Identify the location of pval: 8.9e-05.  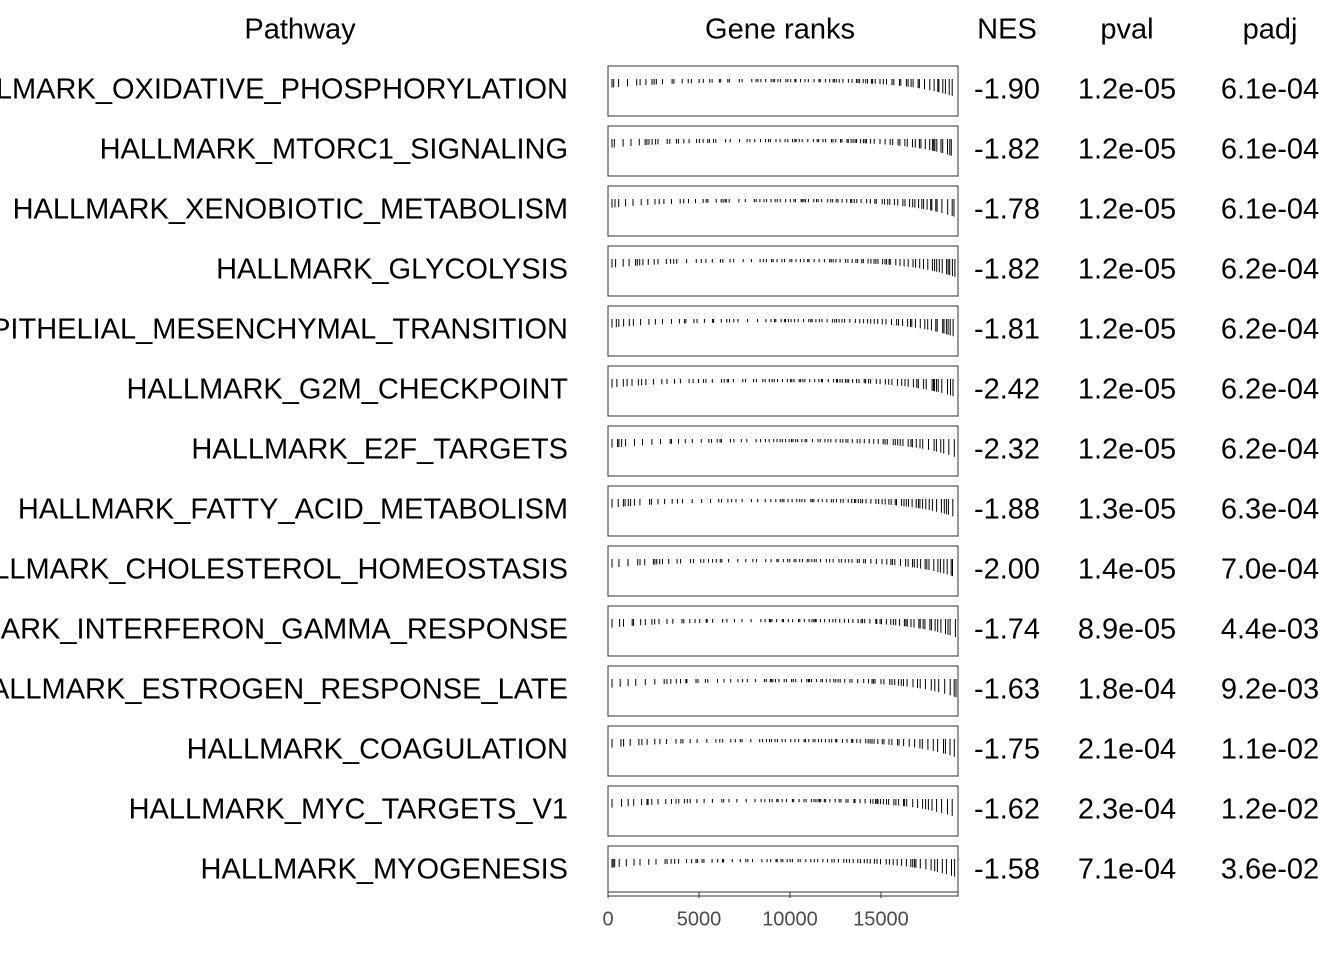
(1127, 630).